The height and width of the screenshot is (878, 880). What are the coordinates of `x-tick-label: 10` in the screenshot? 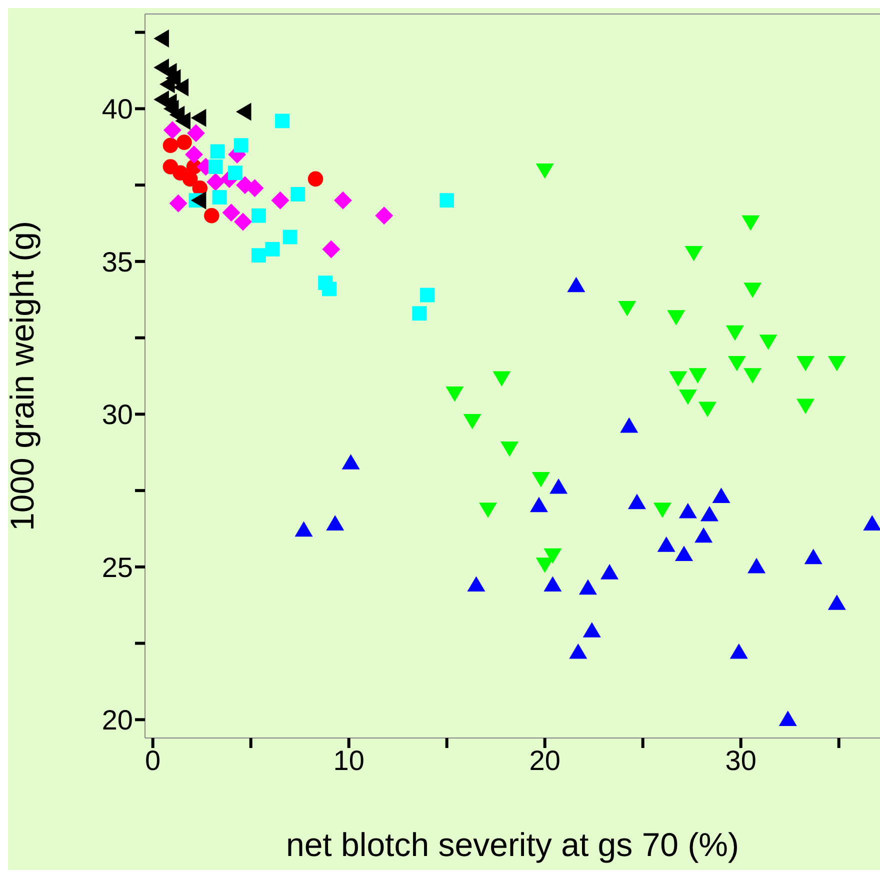 It's located at (348, 760).